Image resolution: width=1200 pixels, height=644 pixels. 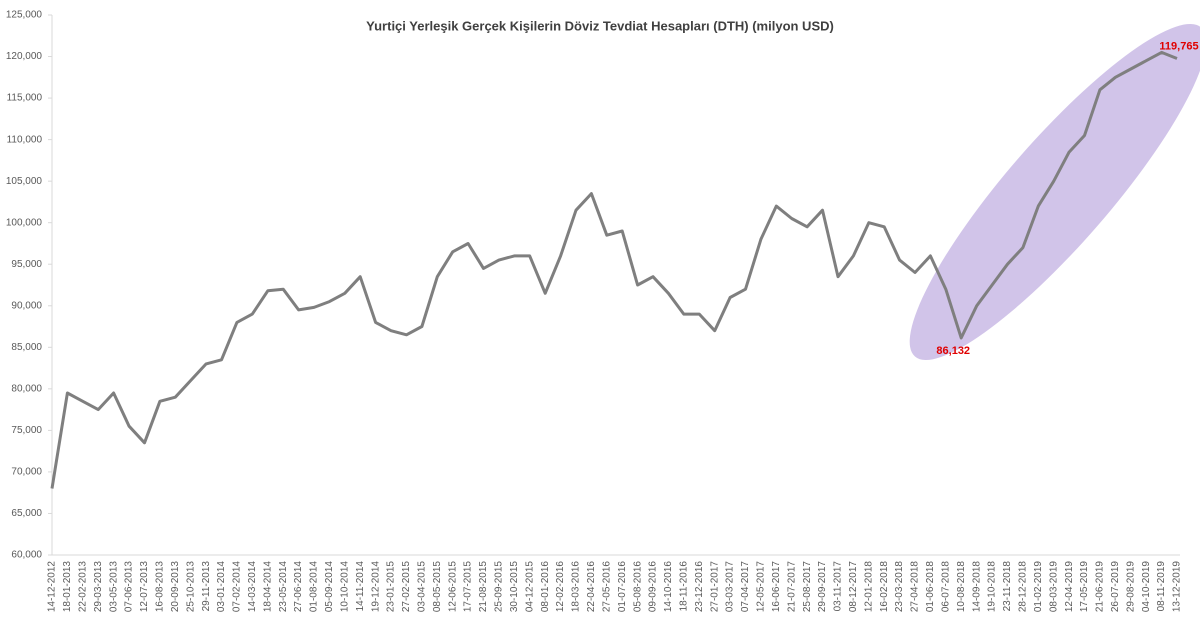 What do you see at coordinates (653, 587) in the screenshot?
I see `x-tick-label: 09-09-2016` at bounding box center [653, 587].